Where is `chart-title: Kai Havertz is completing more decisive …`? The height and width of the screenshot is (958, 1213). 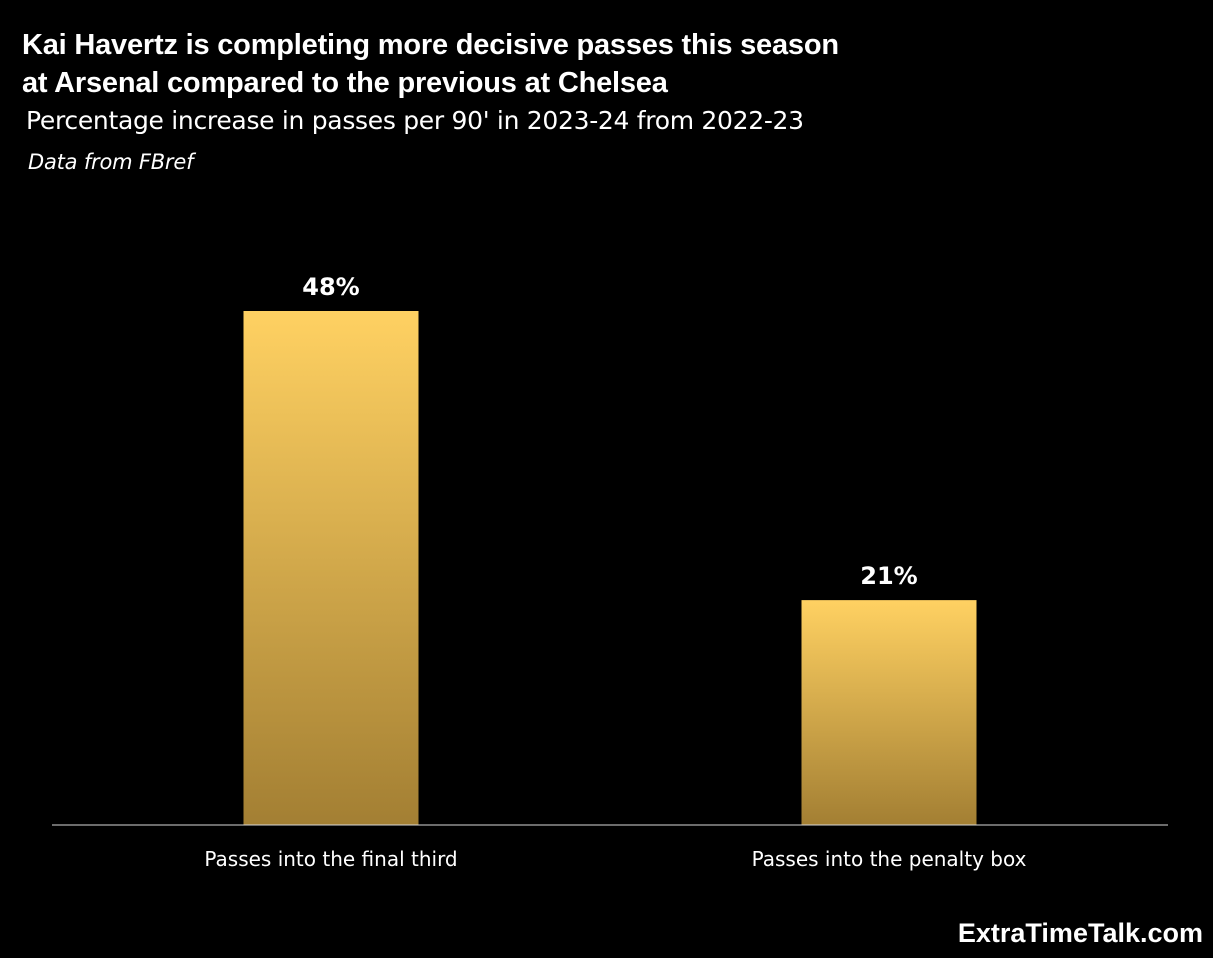
chart-title: Kai Havertz is completing more decisive … is located at coordinates (572, 64).